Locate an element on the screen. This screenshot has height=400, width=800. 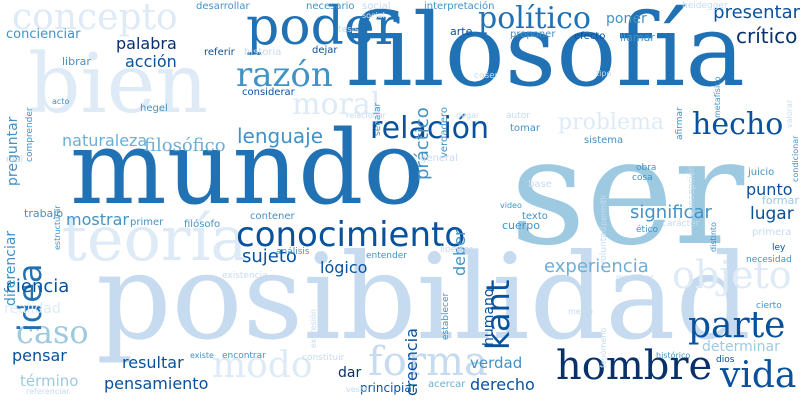
word-moral: moral is located at coordinates (336, 104).